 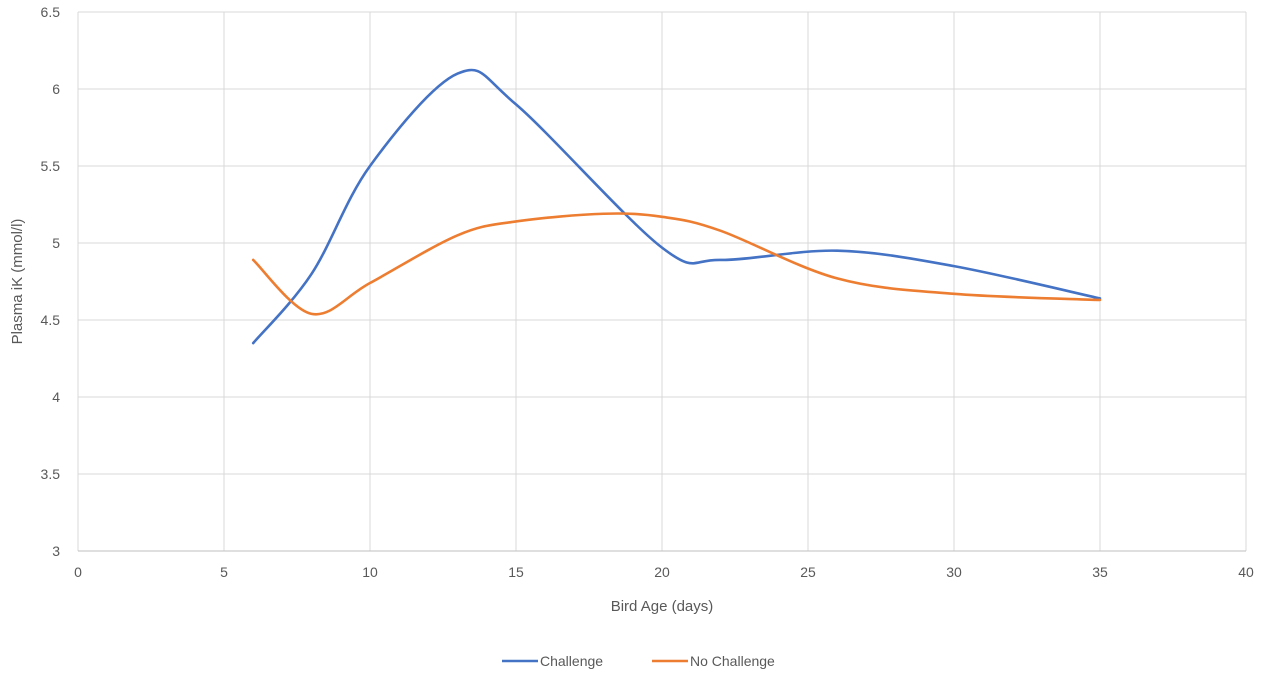 I want to click on legend-label: No Challenge, so click(x=732, y=661).